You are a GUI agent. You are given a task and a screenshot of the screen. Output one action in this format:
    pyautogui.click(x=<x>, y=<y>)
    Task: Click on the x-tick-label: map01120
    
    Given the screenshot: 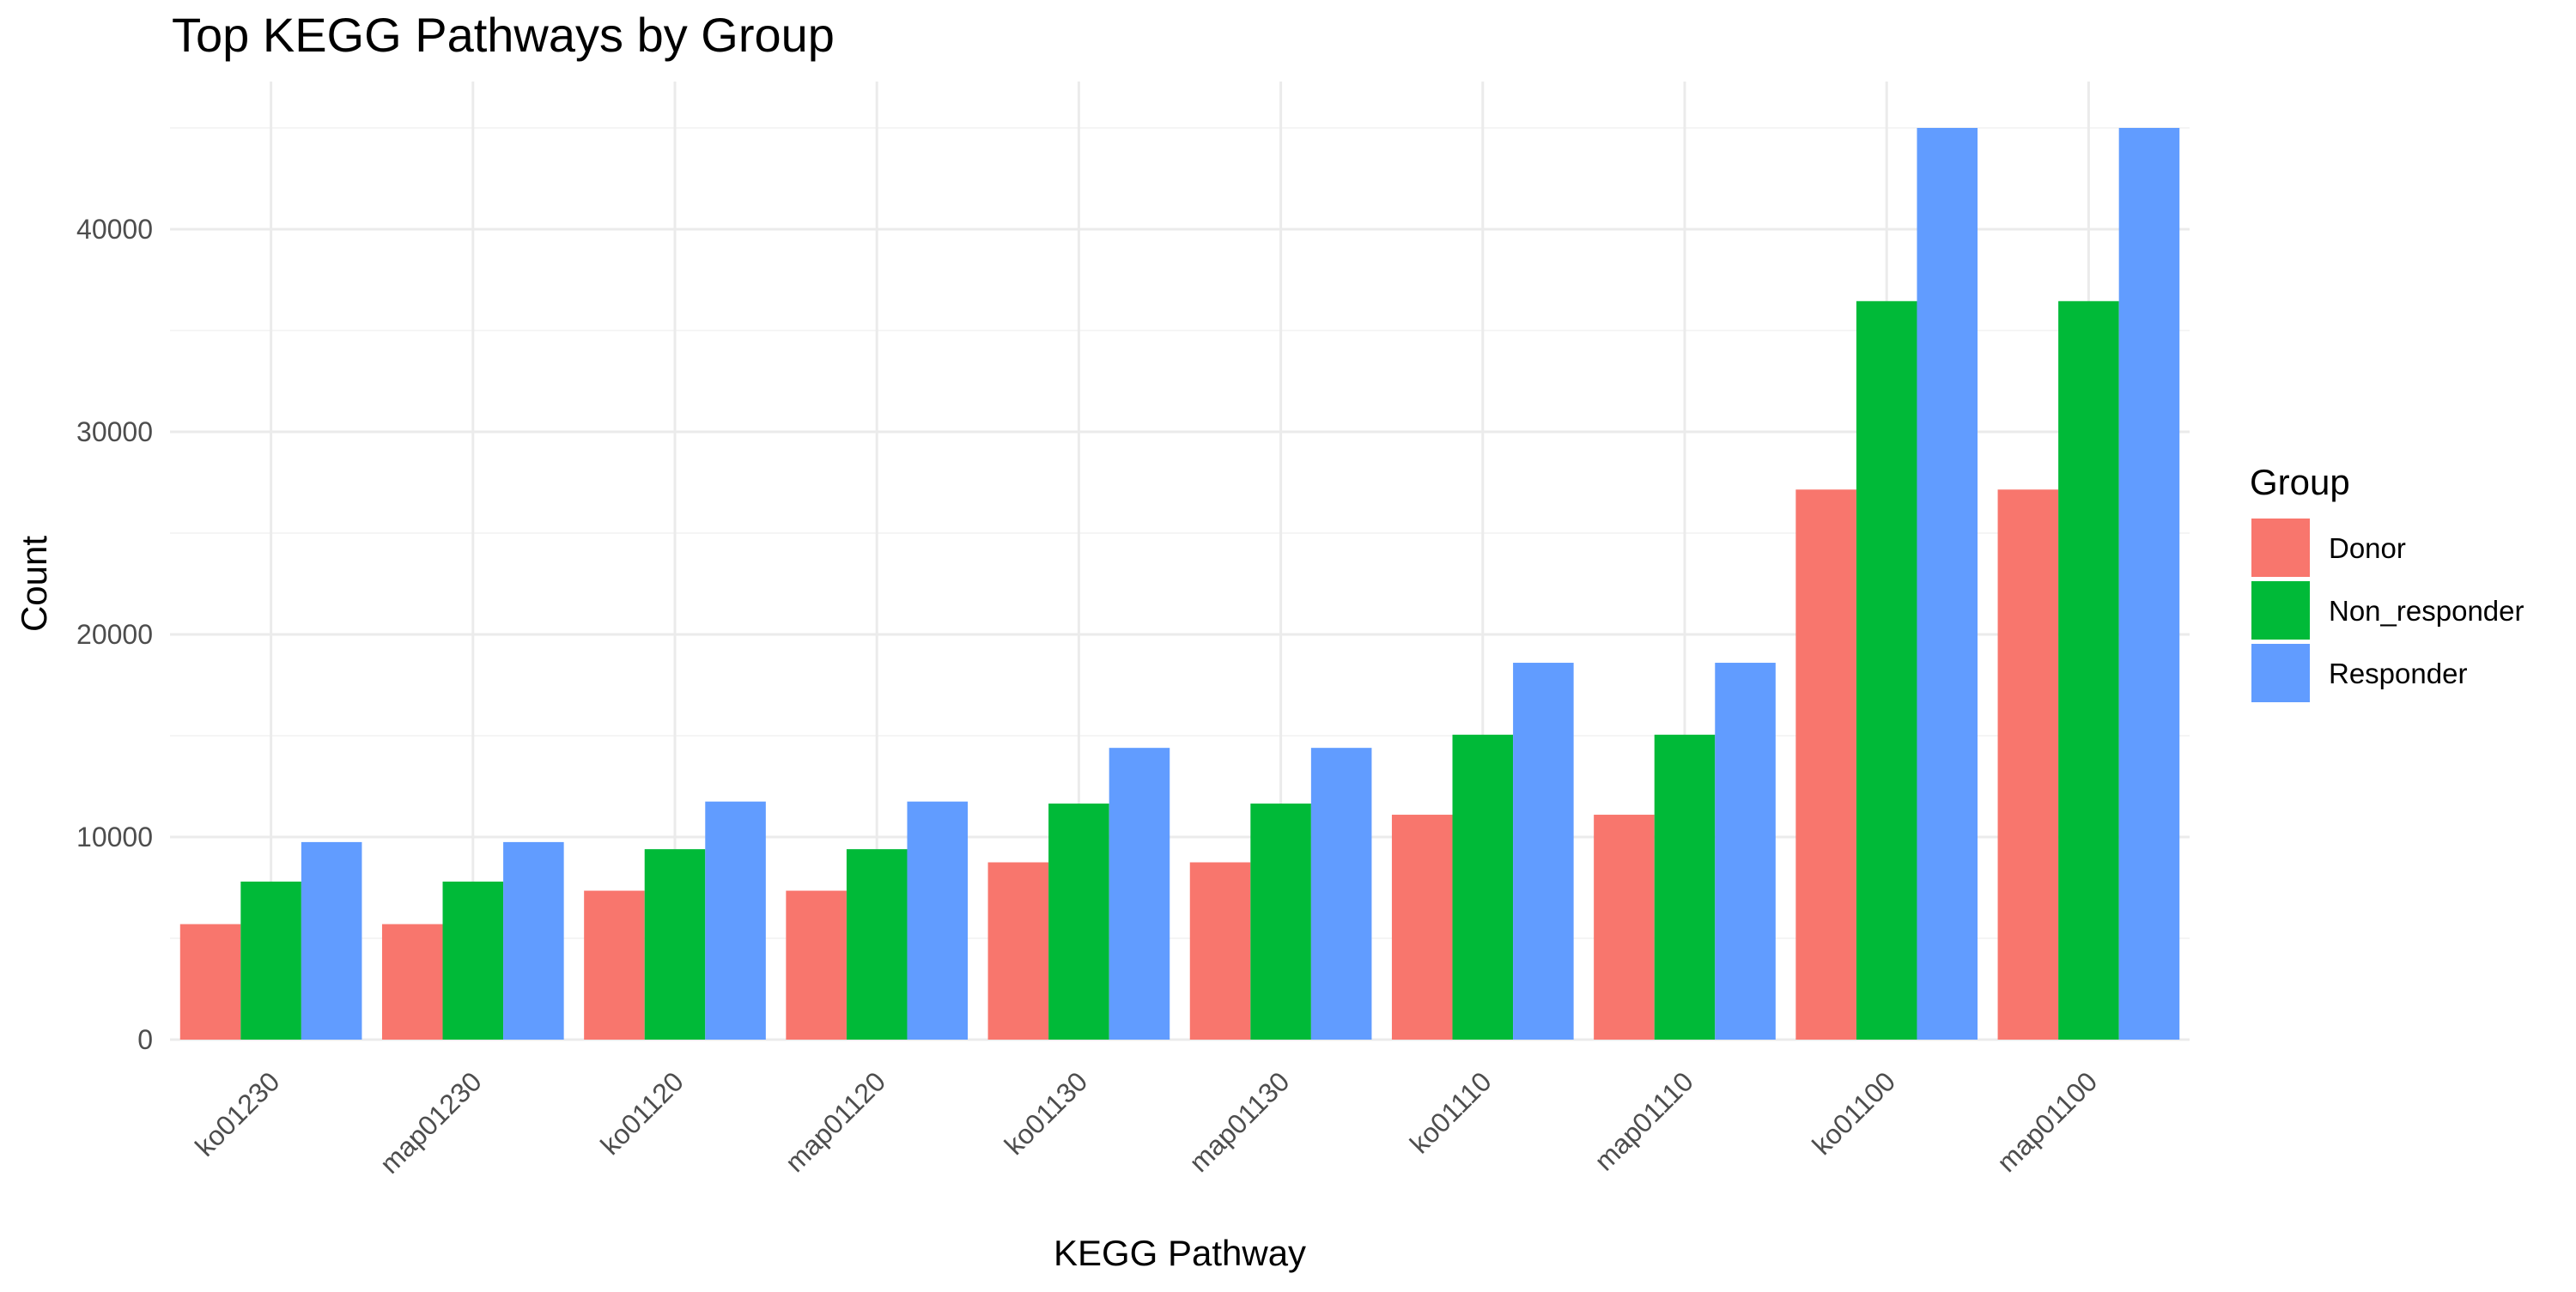 What is the action you would take?
    pyautogui.click(x=835, y=1121)
    